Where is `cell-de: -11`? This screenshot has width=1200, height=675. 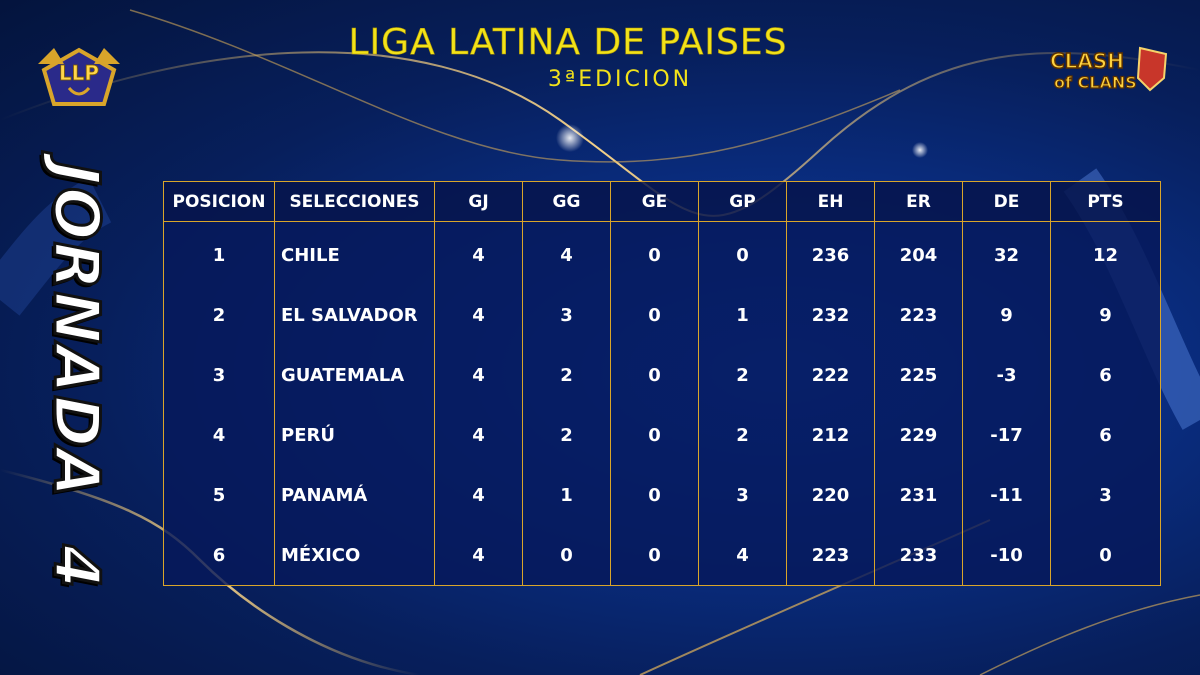 cell-de: -11 is located at coordinates (1006, 495).